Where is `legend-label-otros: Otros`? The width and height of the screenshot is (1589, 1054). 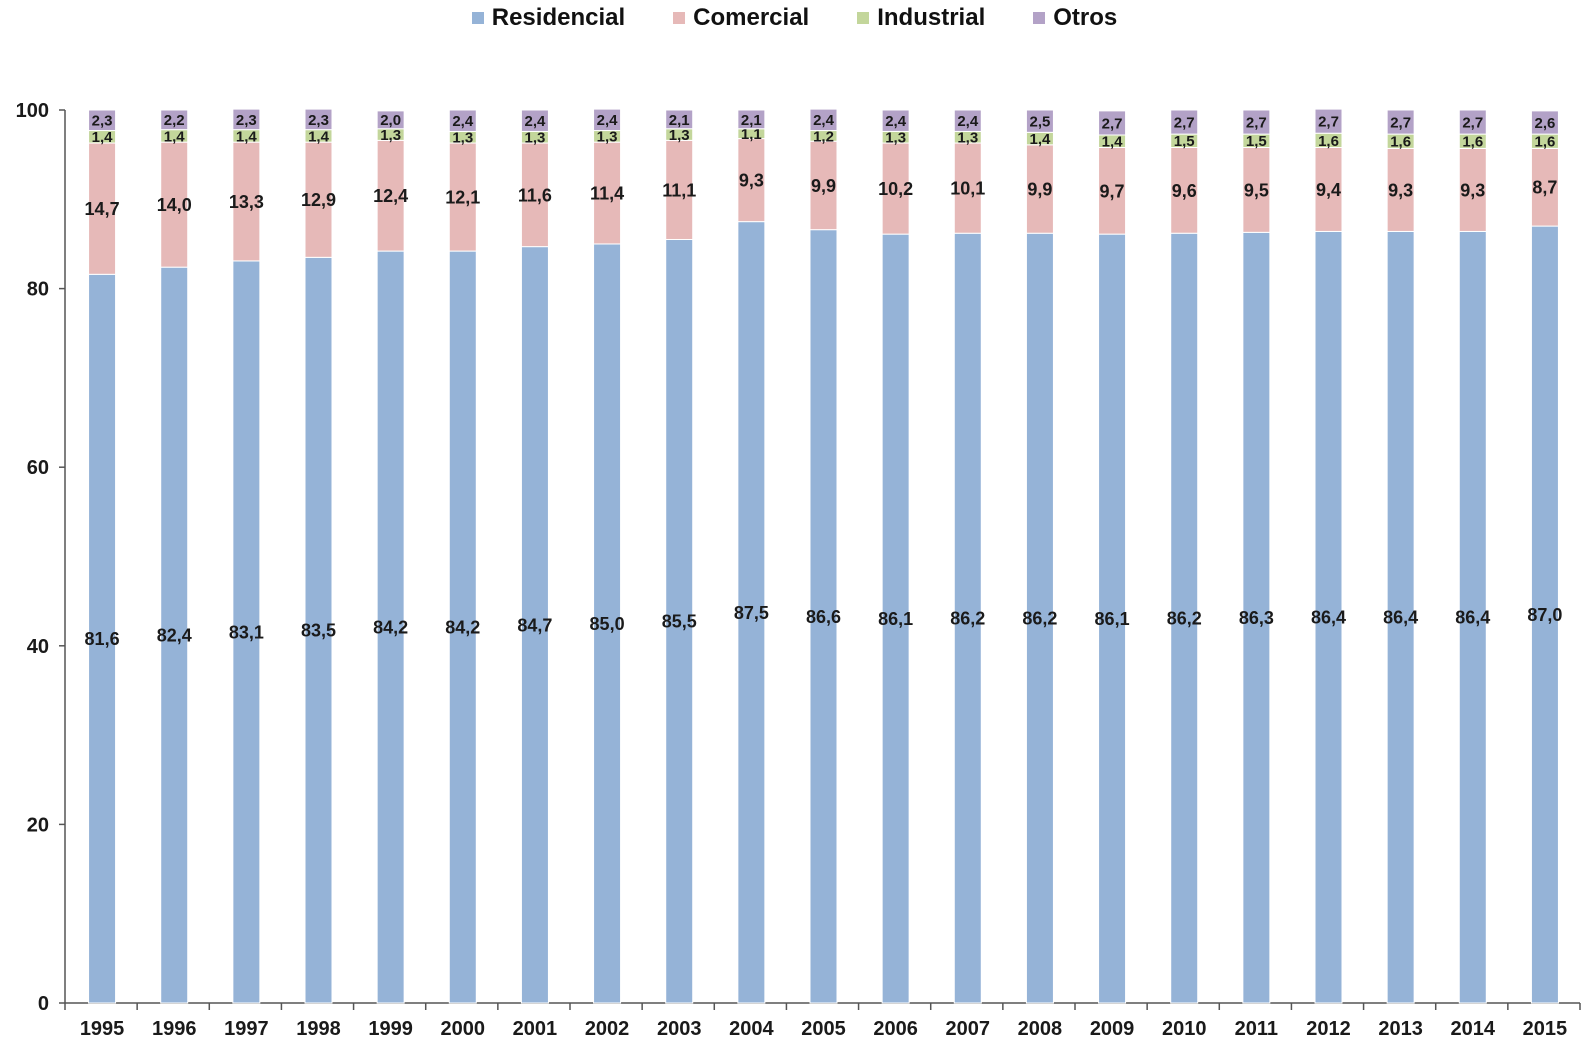 legend-label-otros: Otros is located at coordinates (1085, 17).